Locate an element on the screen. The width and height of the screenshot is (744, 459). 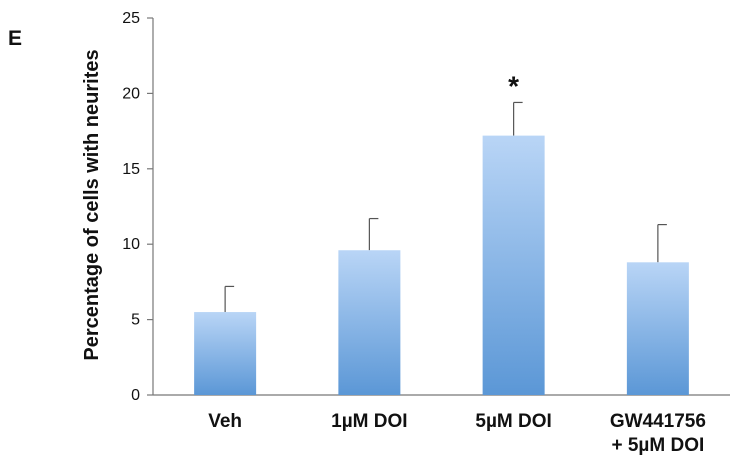
y-tick-label: 25 is located at coordinates (131, 18).